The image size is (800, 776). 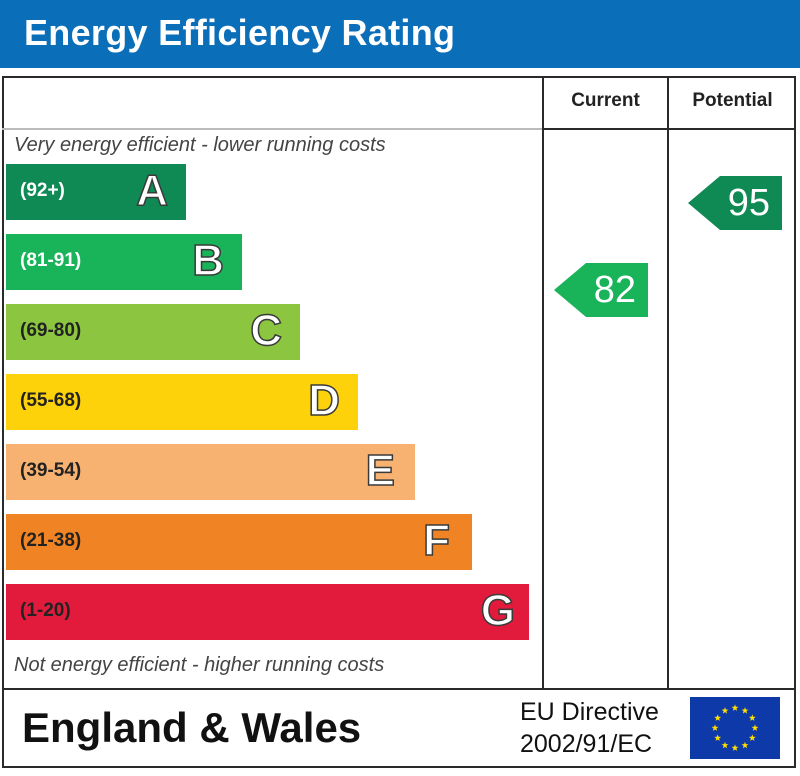 What do you see at coordinates (586, 744) in the screenshot?
I see `directive-line-2: 2002/91/EC` at bounding box center [586, 744].